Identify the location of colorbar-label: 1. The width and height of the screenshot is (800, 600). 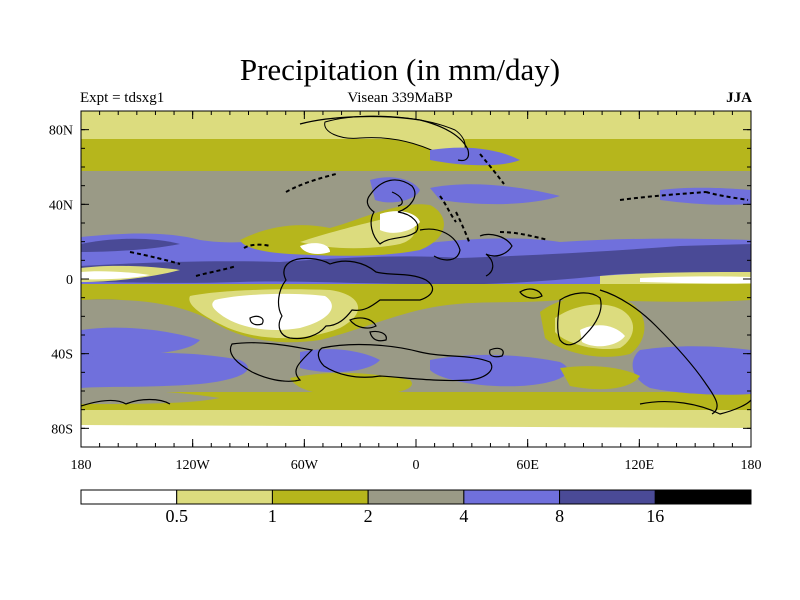
(272, 516).